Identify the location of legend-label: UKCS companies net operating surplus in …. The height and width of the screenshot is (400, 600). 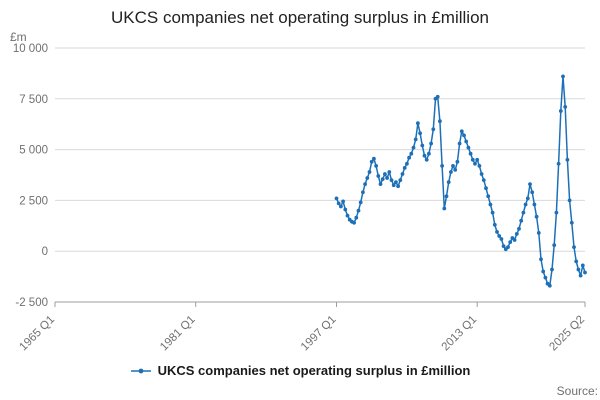
(314, 370).